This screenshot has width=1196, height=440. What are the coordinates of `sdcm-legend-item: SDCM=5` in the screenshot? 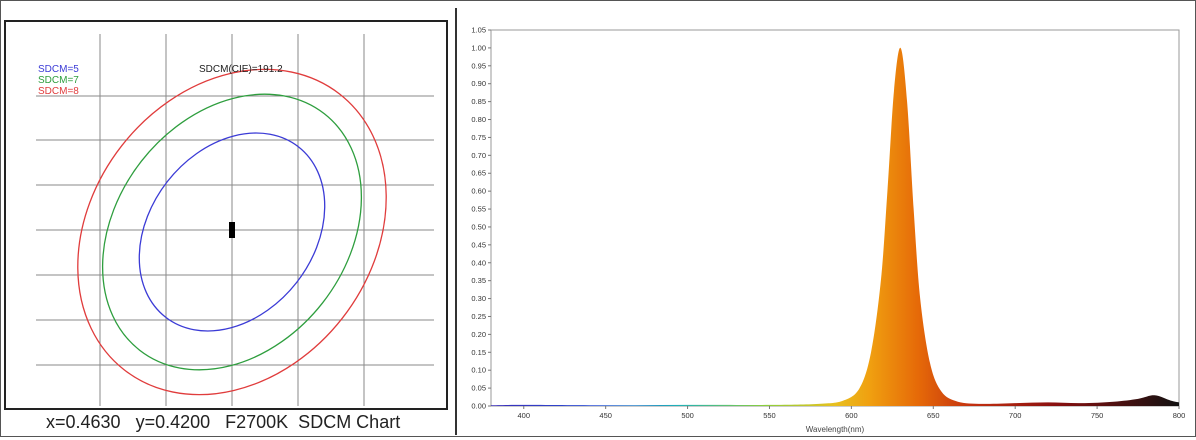 It's located at (58, 69).